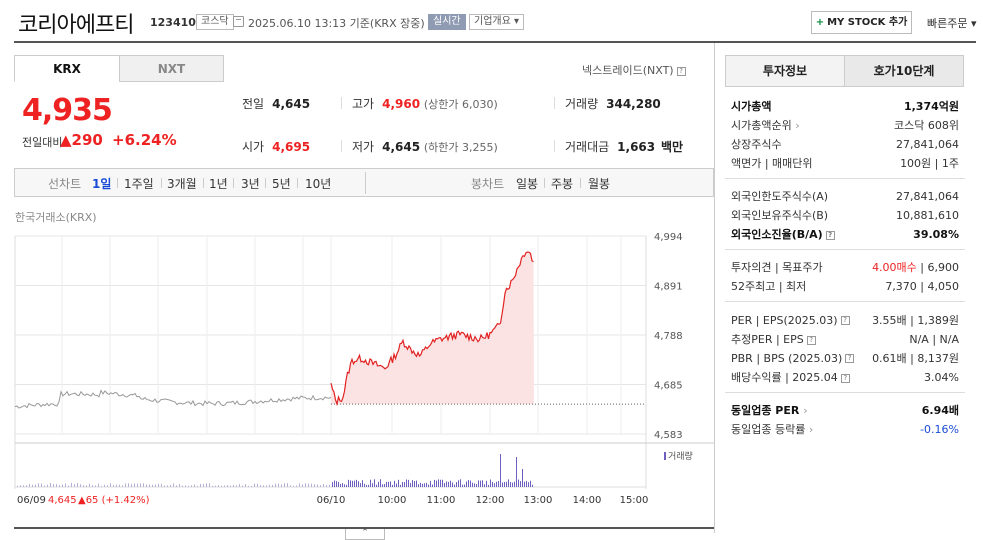 The width and height of the screenshot is (983, 540). What do you see at coordinates (931, 106) in the screenshot?
I see `row-value: 1,374억원` at bounding box center [931, 106].